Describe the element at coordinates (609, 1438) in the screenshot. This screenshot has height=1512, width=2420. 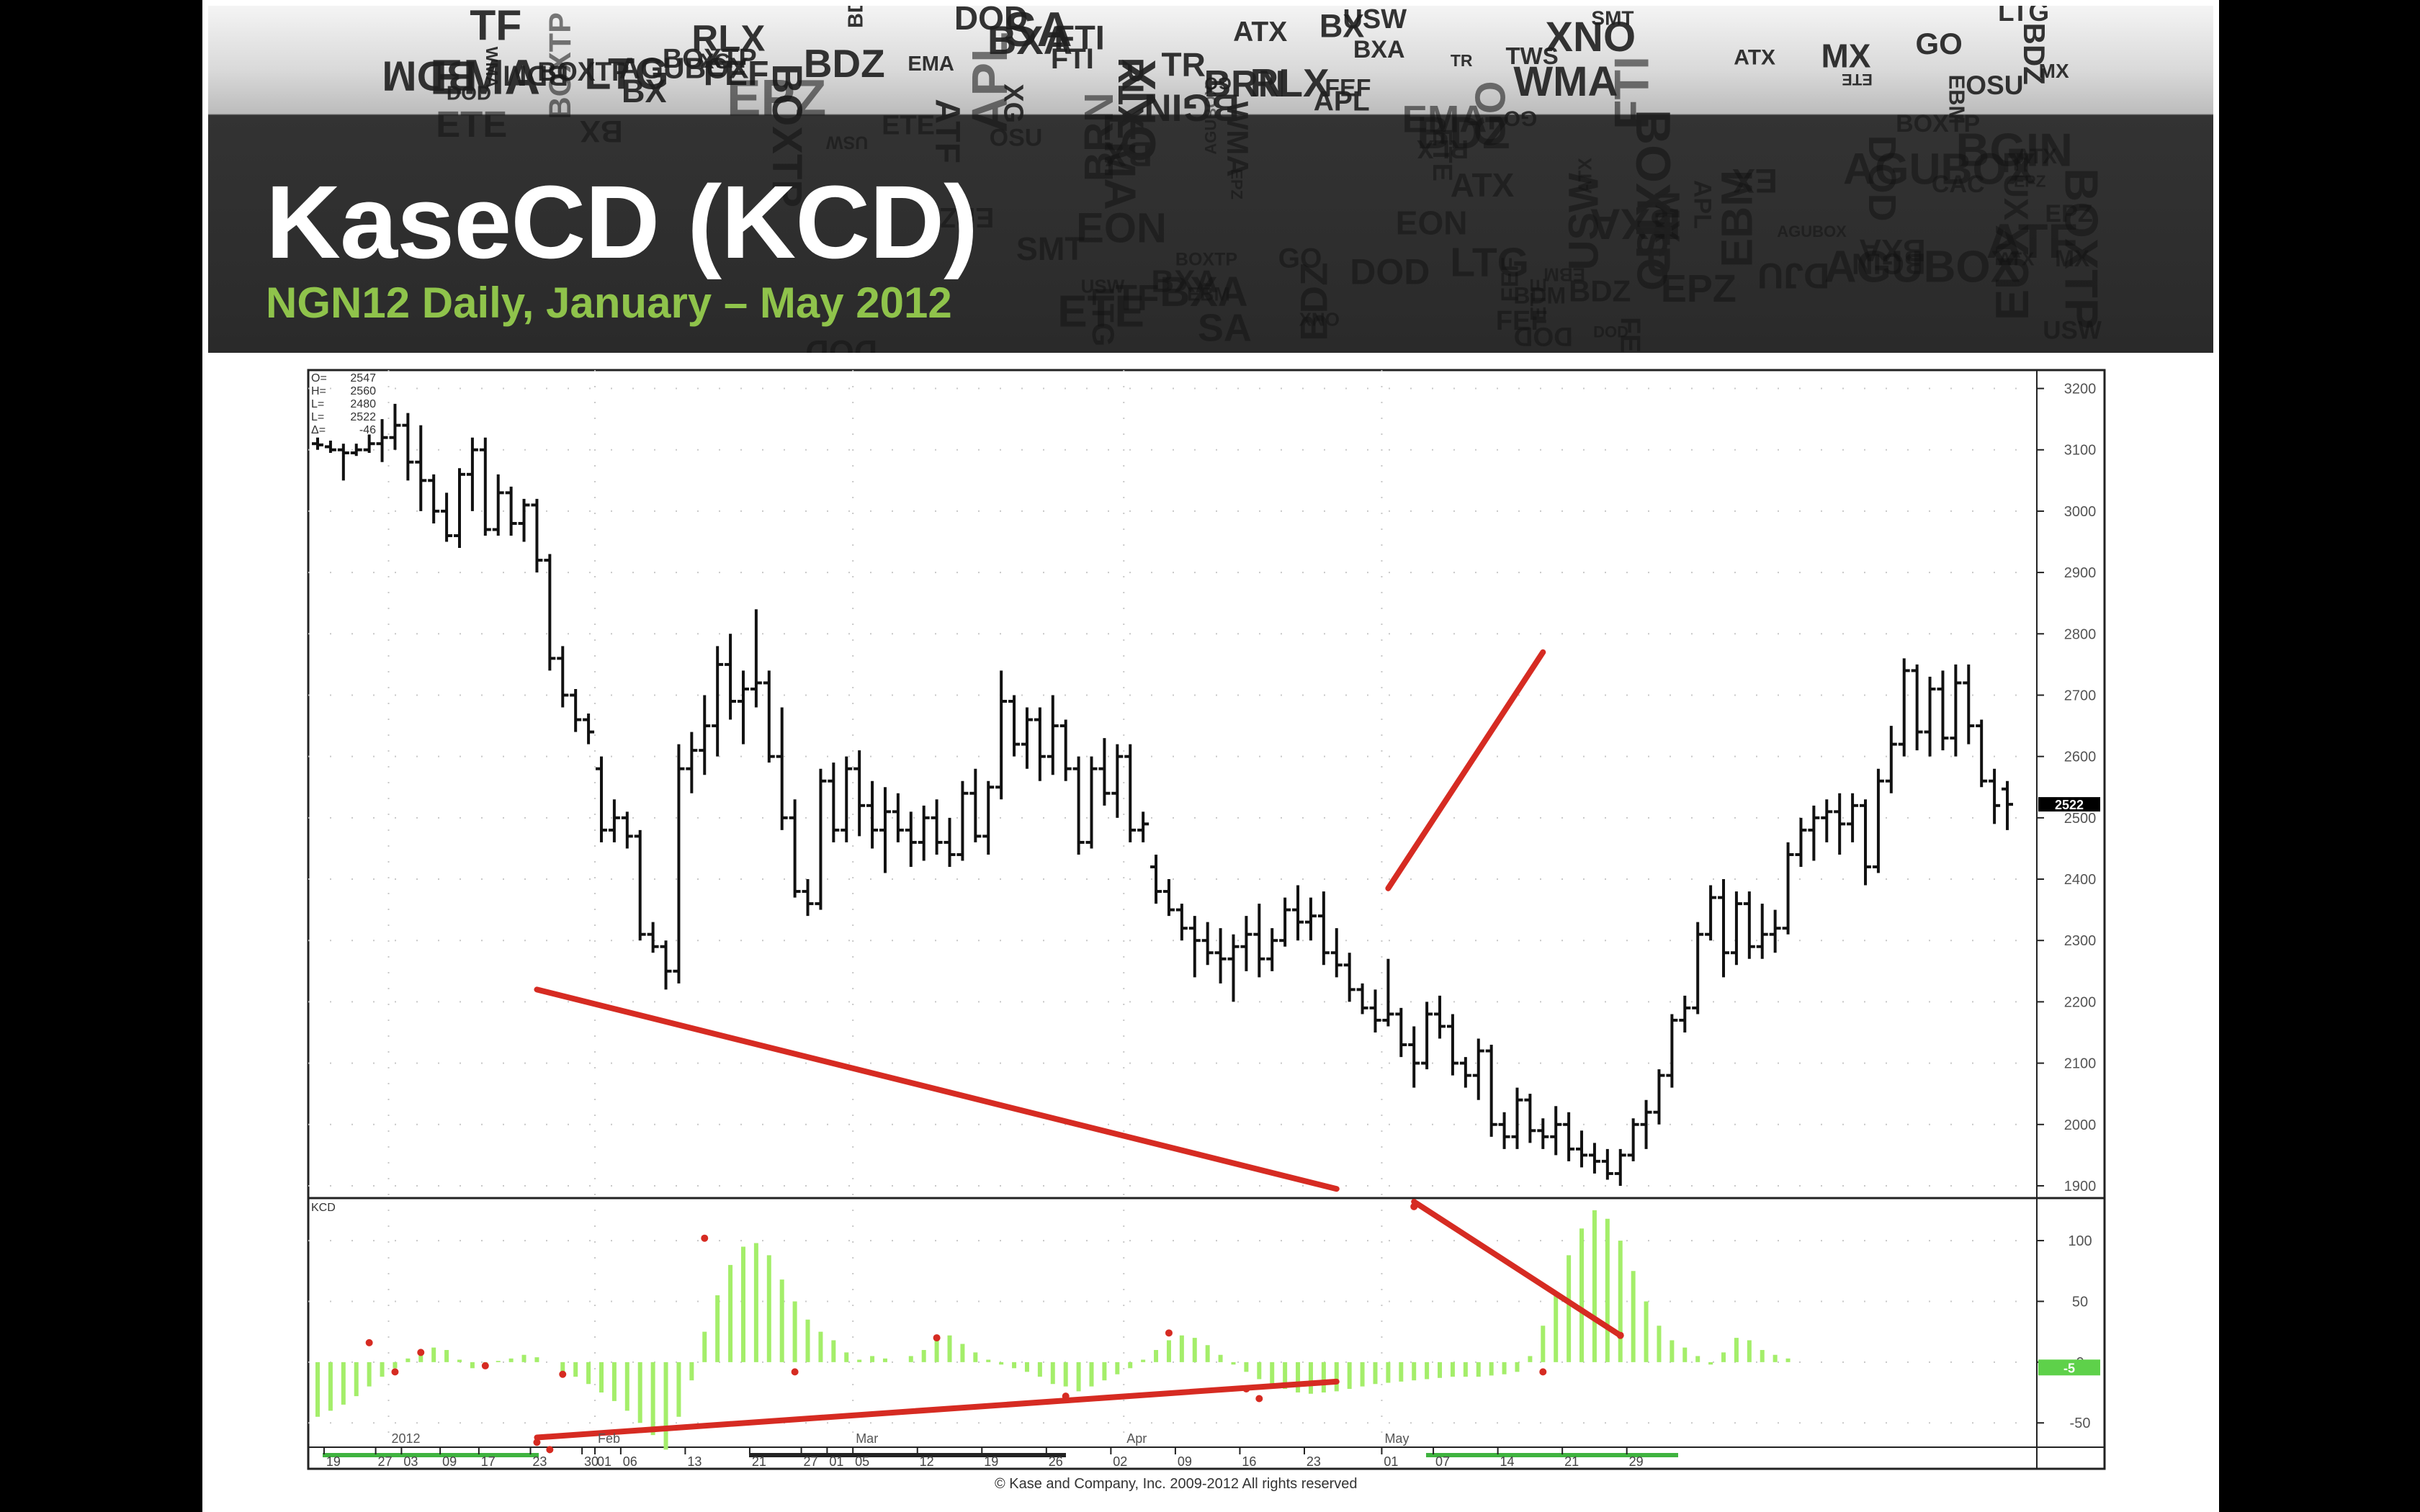
I see `month-label: Feb` at that location.